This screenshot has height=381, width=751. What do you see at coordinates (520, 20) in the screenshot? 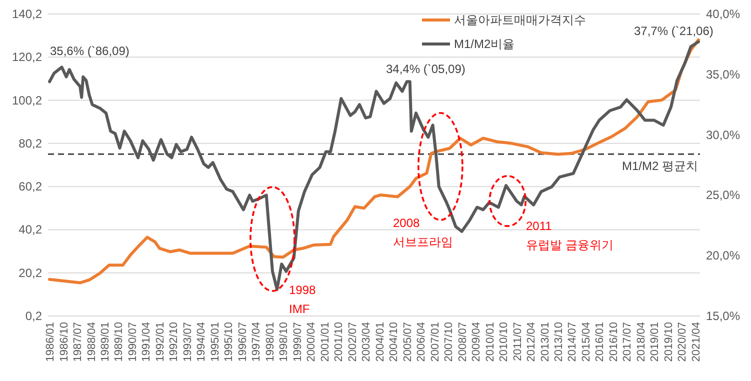
I see `legend-label: 서울아파트매매가격지수` at bounding box center [520, 20].